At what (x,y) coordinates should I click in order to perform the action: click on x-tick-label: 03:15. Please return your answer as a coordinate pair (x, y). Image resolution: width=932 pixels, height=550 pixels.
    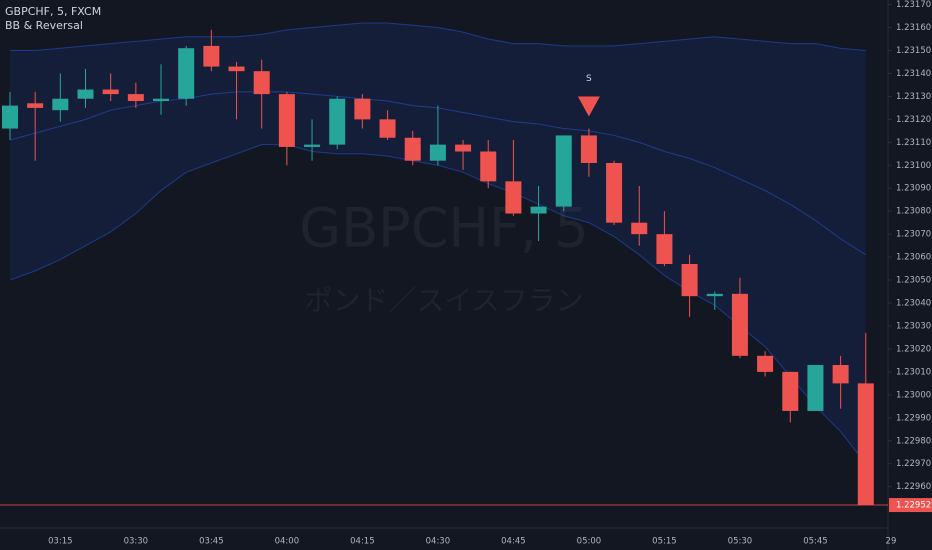
    Looking at the image, I should click on (60, 542).